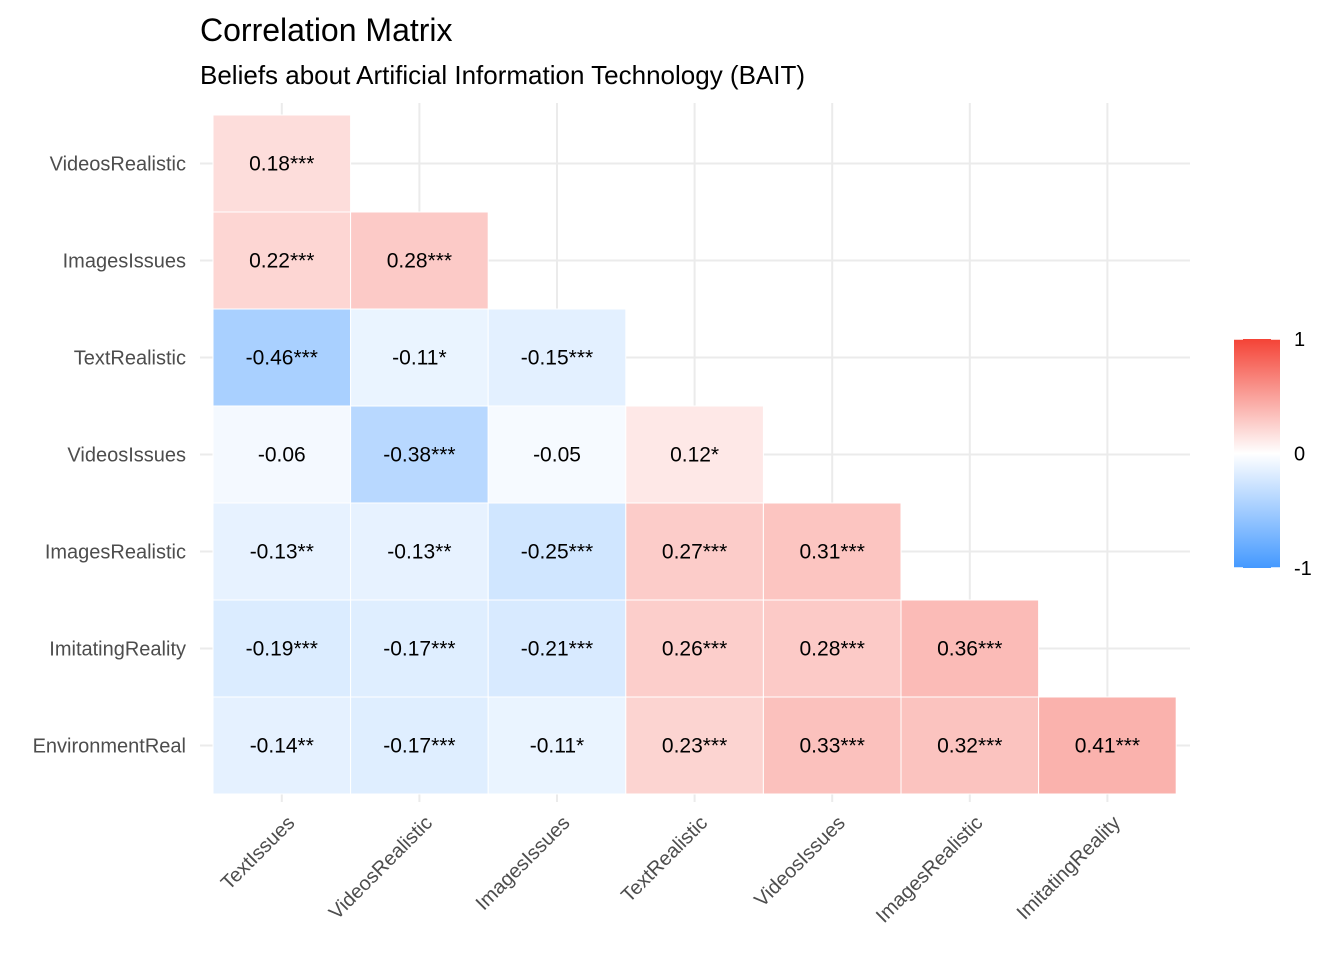 This screenshot has width=1344, height=960. What do you see at coordinates (124, 262) in the screenshot?
I see `y-tick-label: ImagesIssues` at bounding box center [124, 262].